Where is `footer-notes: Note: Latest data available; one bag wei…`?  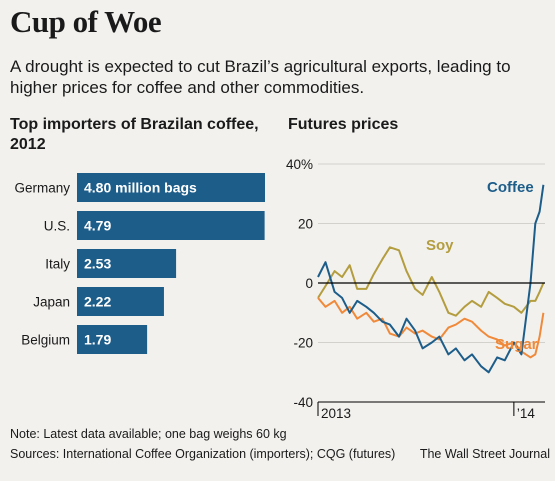 footer-notes: Note: Latest data available; one bag wei… is located at coordinates (280, 444).